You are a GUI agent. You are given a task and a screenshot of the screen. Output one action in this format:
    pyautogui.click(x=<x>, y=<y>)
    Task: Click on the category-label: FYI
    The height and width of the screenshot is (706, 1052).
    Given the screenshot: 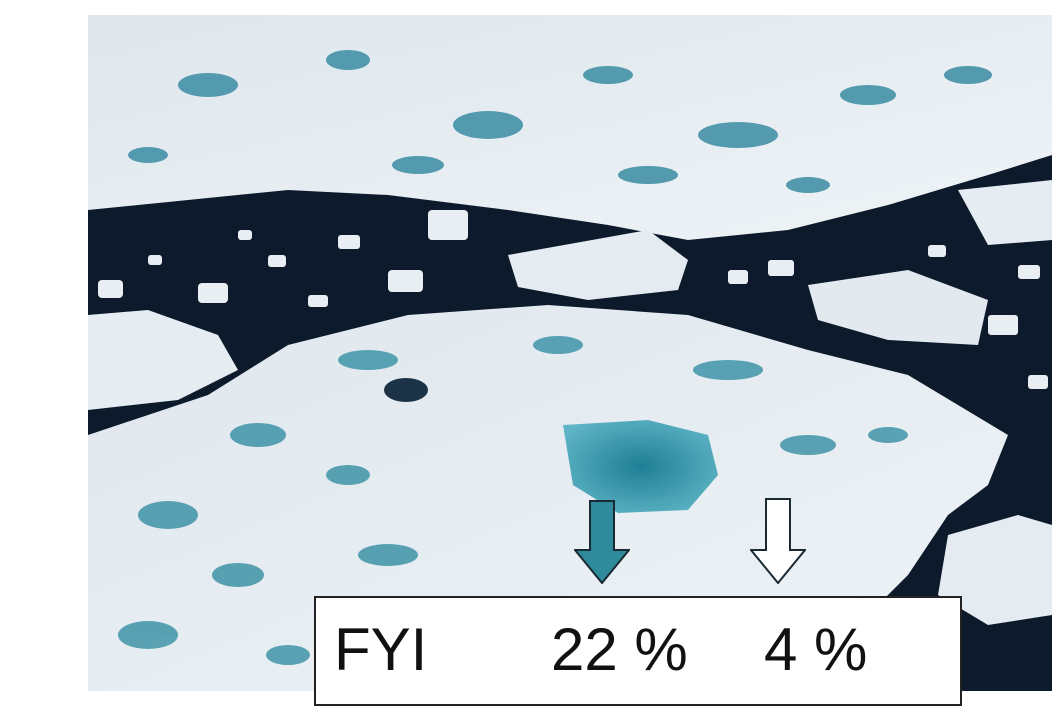 What is the action you would take?
    pyautogui.click(x=381, y=649)
    